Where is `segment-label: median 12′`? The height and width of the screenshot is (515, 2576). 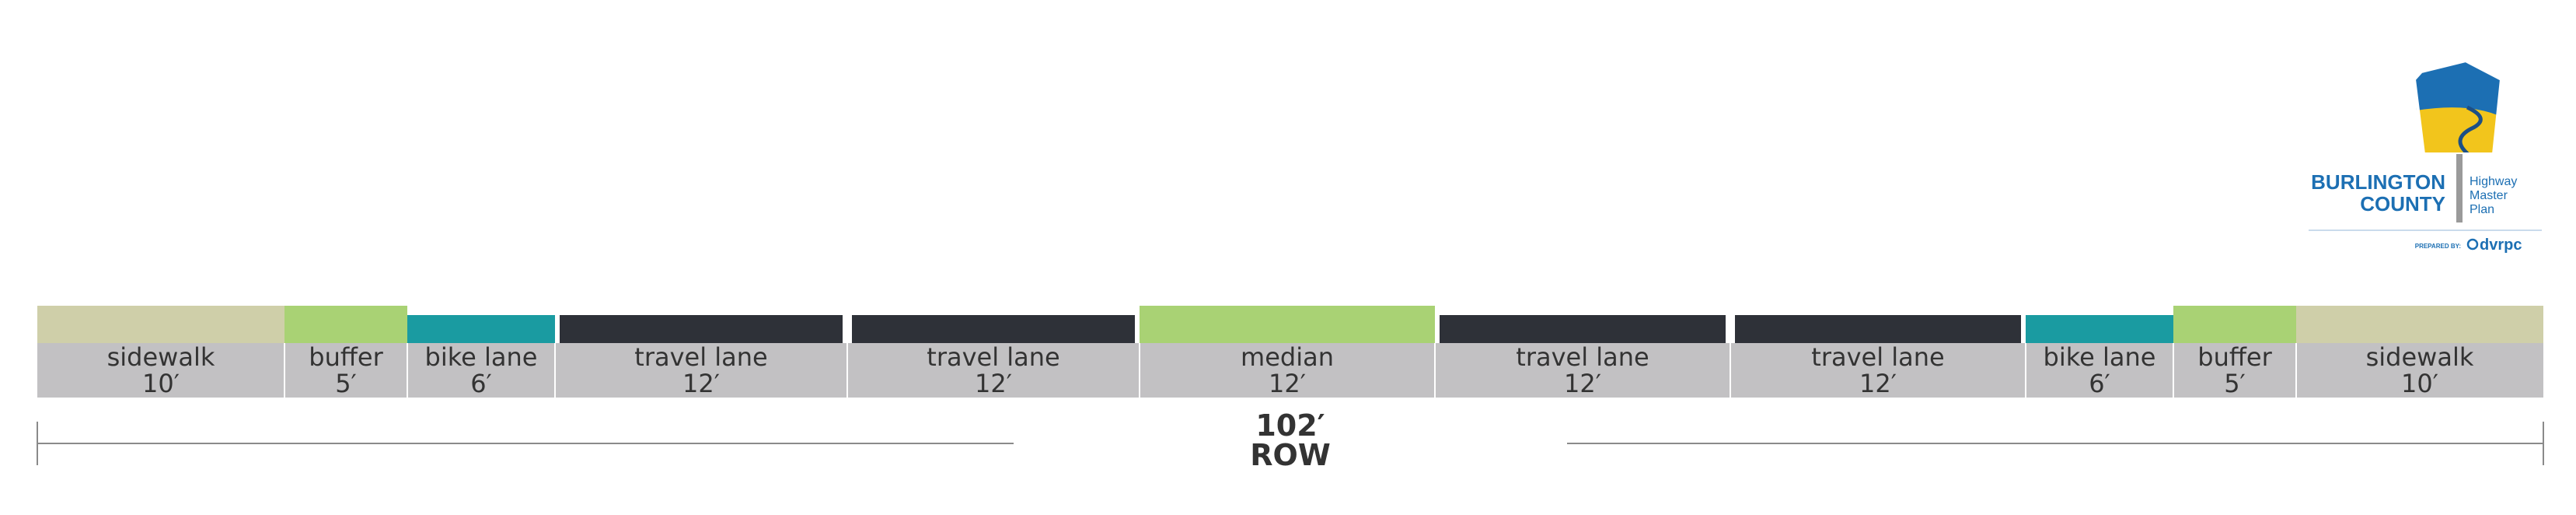 segment-label: median 12′ is located at coordinates (1288, 370).